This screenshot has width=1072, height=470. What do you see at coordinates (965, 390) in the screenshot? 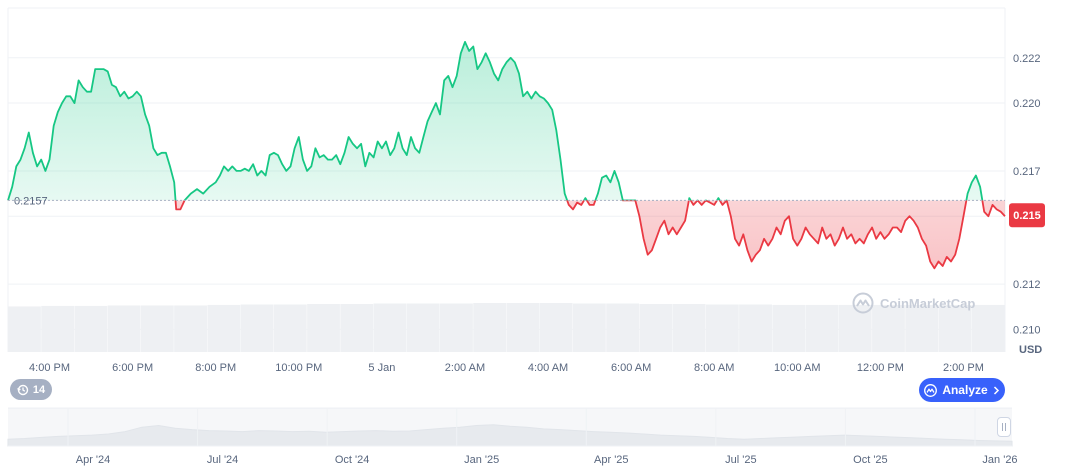
I see `analyze-label: Analyze` at bounding box center [965, 390].